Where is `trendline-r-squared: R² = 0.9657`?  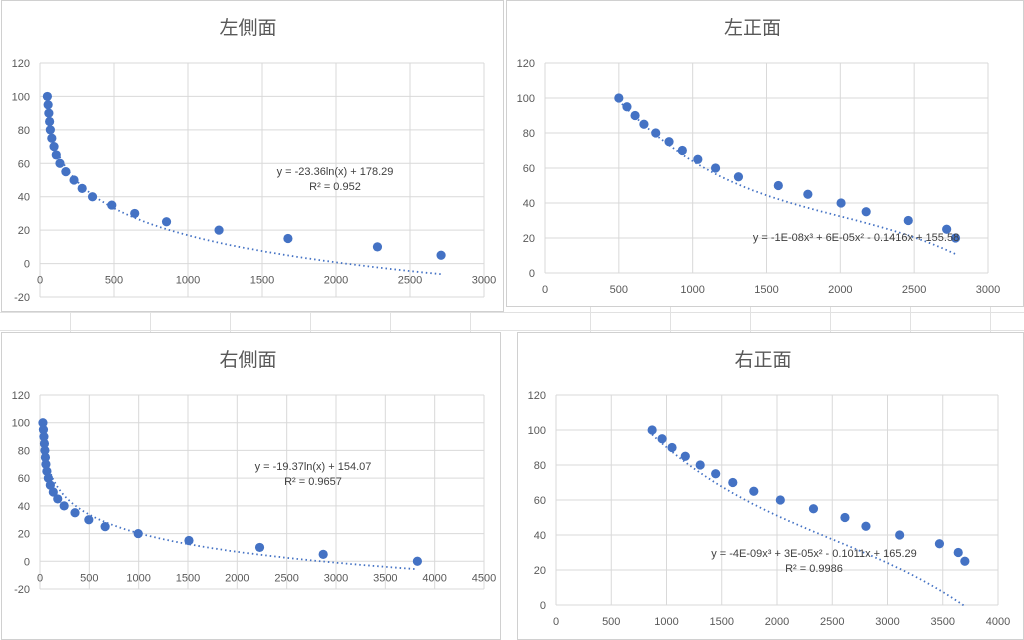
trendline-r-squared: R² = 0.9657 is located at coordinates (313, 482).